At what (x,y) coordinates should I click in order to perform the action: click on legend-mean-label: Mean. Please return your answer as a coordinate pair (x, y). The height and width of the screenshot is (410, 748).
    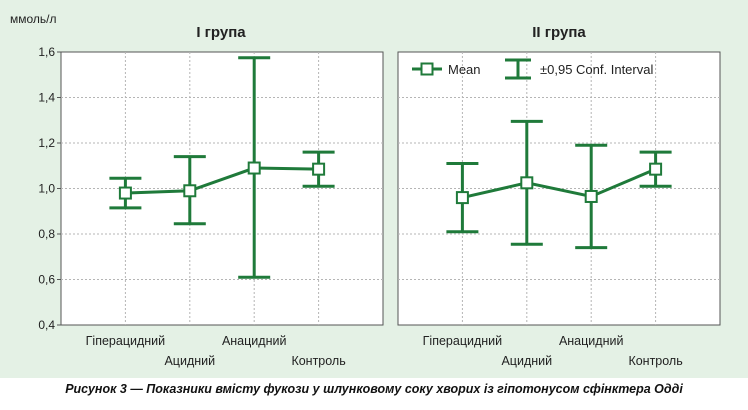
    Looking at the image, I should click on (464, 69).